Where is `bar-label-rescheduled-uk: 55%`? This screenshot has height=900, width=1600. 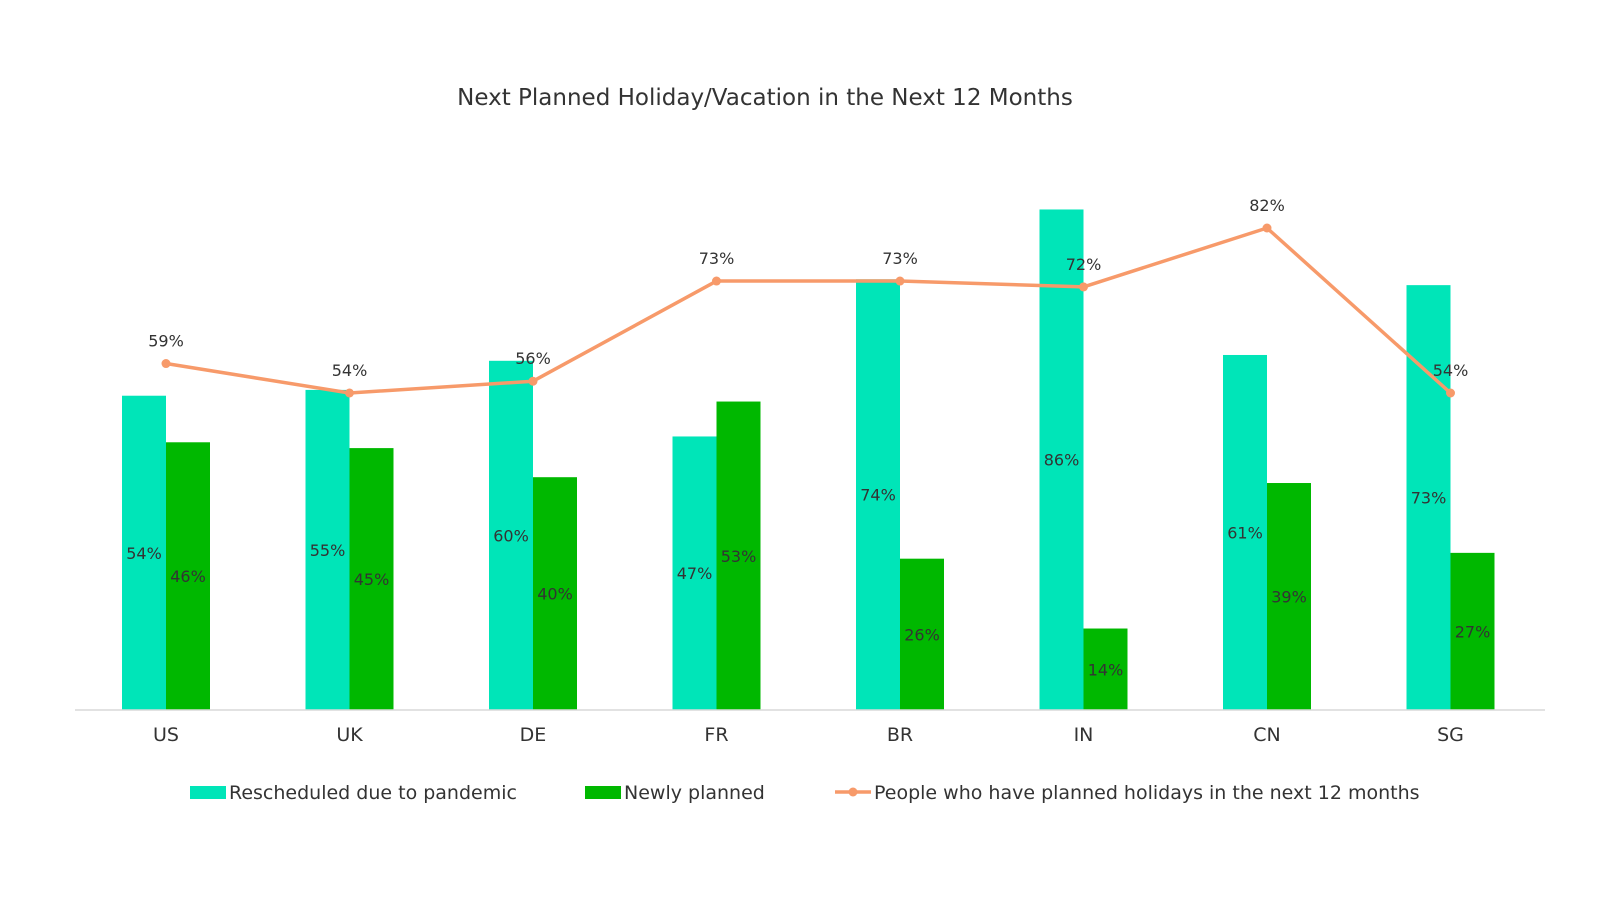 bar-label-rescheduled-uk: 55% is located at coordinates (328, 550).